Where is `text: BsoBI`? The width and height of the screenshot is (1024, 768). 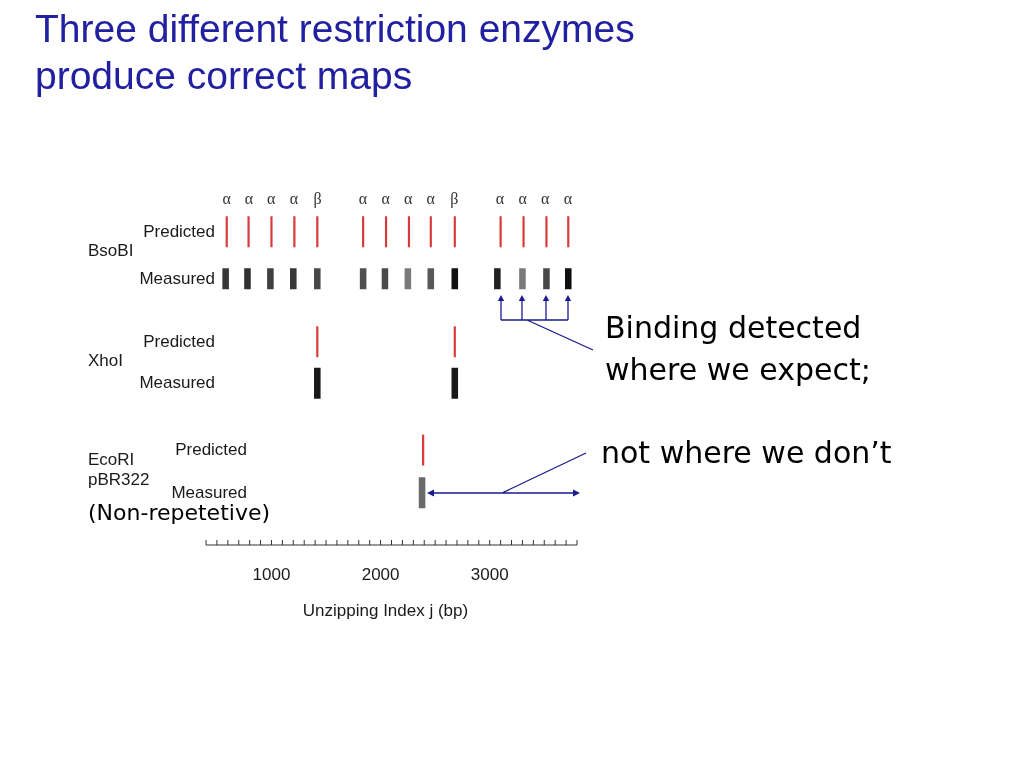
text: BsoBI is located at coordinates (111, 251).